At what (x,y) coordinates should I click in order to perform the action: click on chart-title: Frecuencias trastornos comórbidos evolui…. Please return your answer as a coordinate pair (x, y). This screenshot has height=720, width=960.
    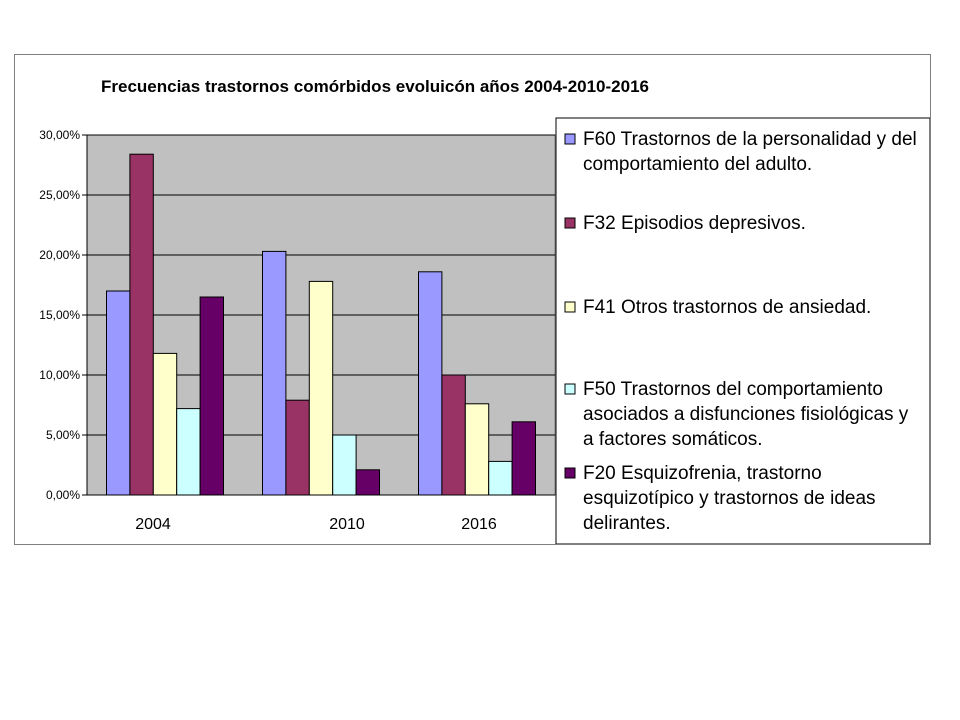
    Looking at the image, I should click on (375, 86).